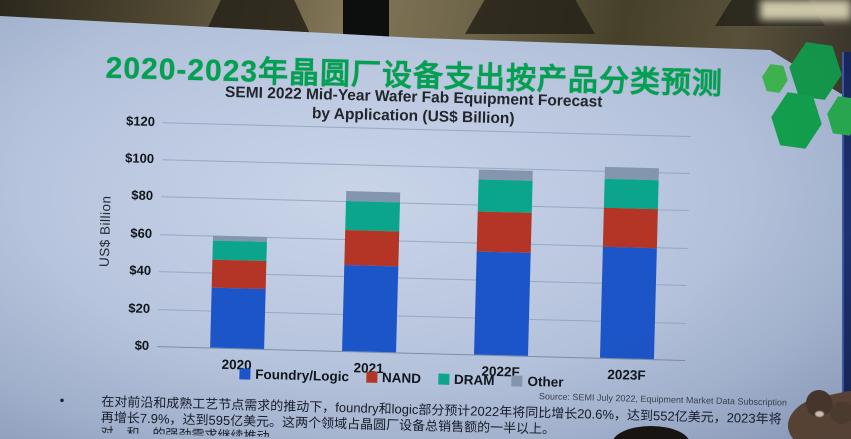 The height and width of the screenshot is (439, 851). What do you see at coordinates (545, 381) in the screenshot?
I see `legend-label: Other` at bounding box center [545, 381].